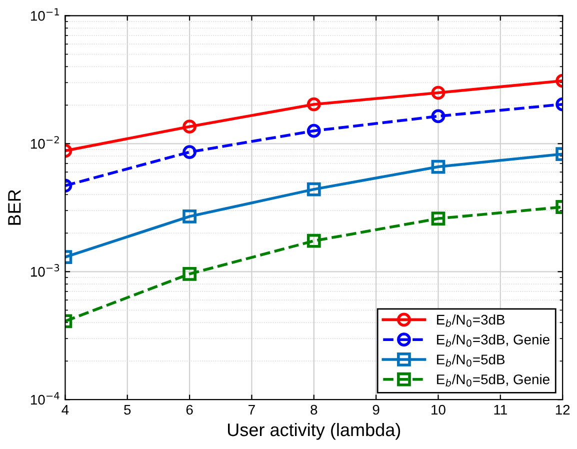 The width and height of the screenshot is (577, 449). I want to click on x-tick-label: 10, so click(439, 409).